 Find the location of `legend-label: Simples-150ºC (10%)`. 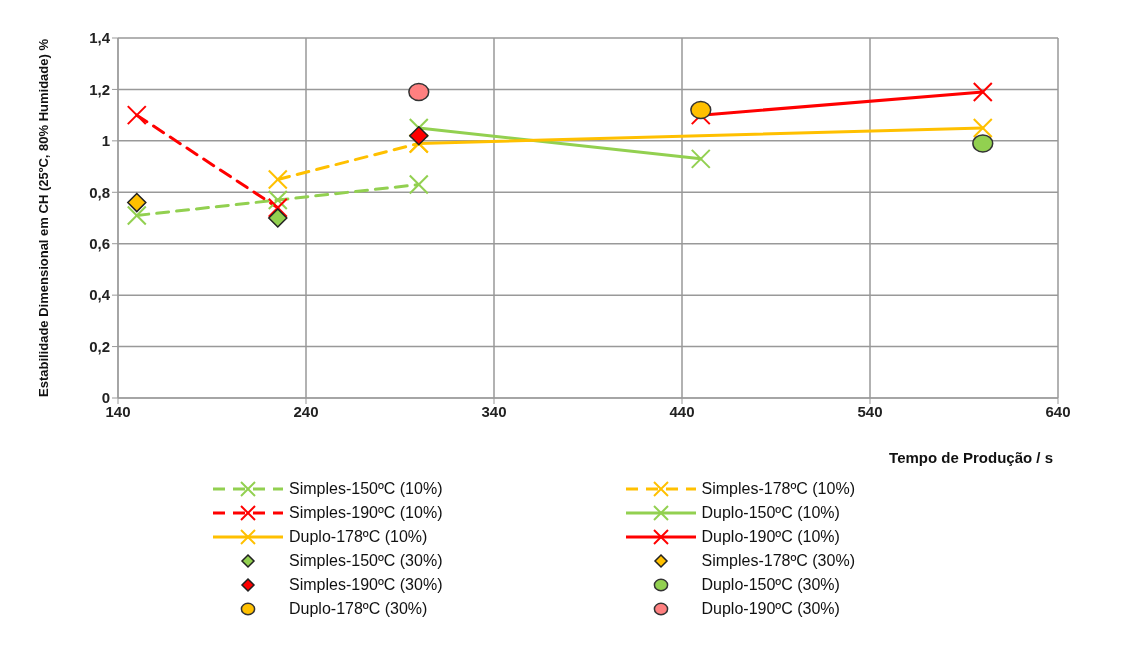

legend-label: Simples-150ºC (10%) is located at coordinates (366, 489).